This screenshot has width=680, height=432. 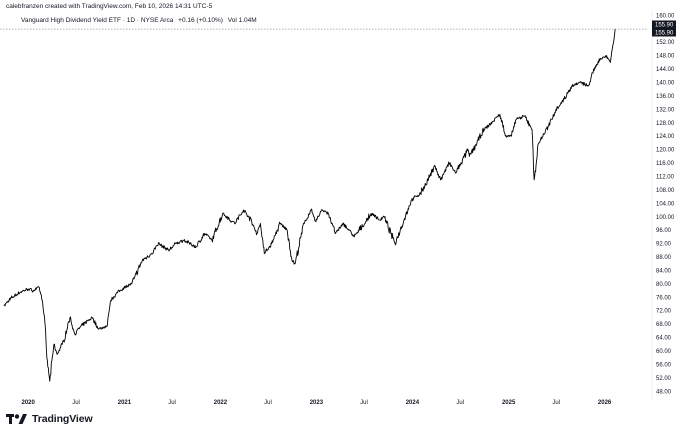 What do you see at coordinates (664, 325) in the screenshot?
I see `y-tick-label: 68.00` at bounding box center [664, 325].